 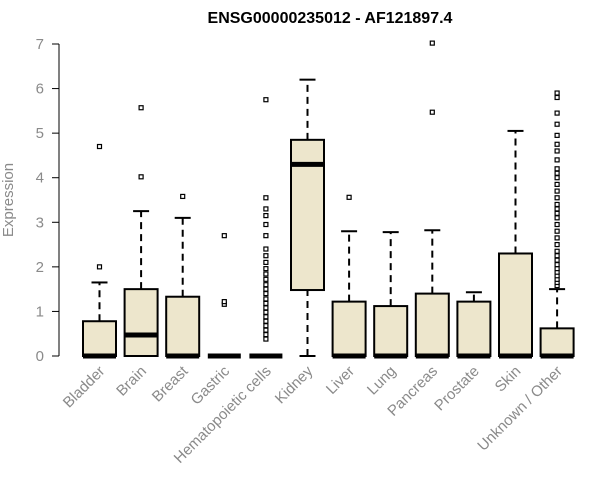 I want to click on box-brain, so click(x=141, y=231).